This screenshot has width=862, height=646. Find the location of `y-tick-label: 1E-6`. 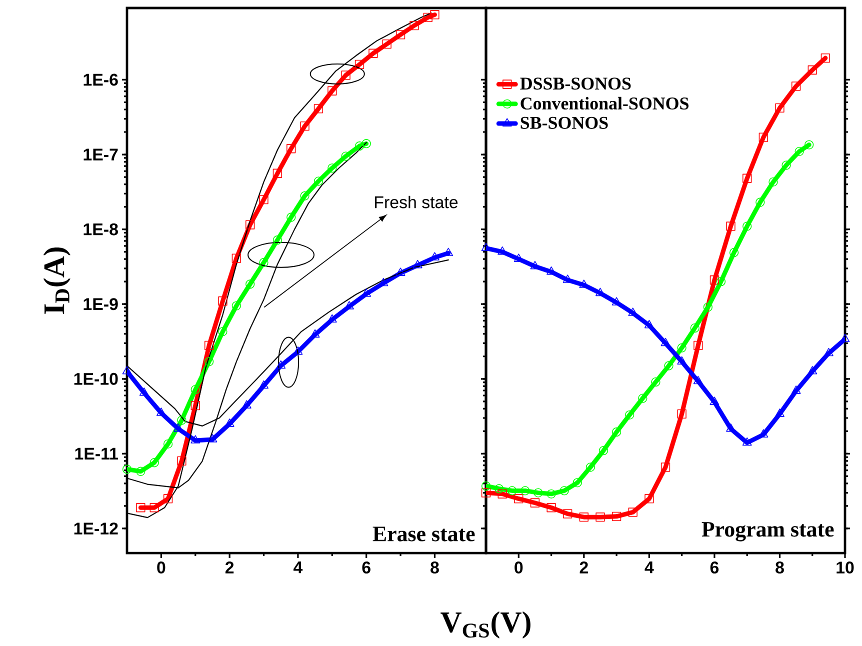

y-tick-label: 1E-6 is located at coordinates (101, 80).